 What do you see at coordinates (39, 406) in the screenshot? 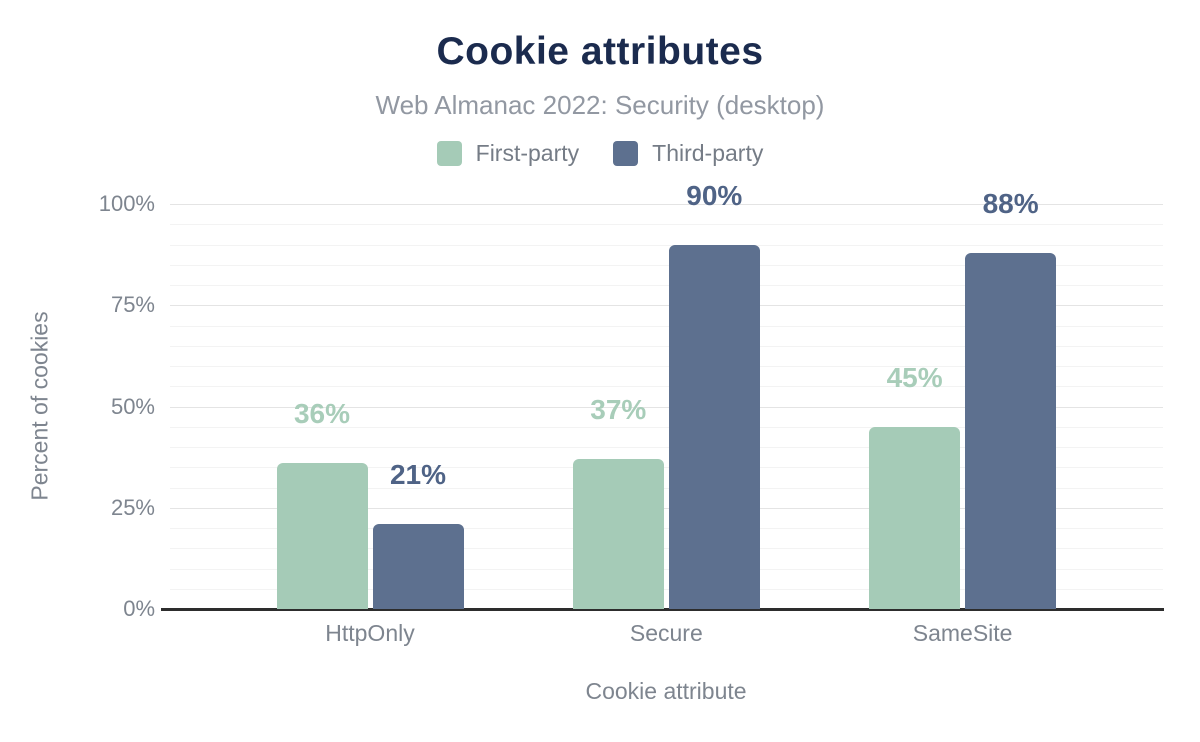
I see `y-axis-title: Percent of cookies` at bounding box center [39, 406].